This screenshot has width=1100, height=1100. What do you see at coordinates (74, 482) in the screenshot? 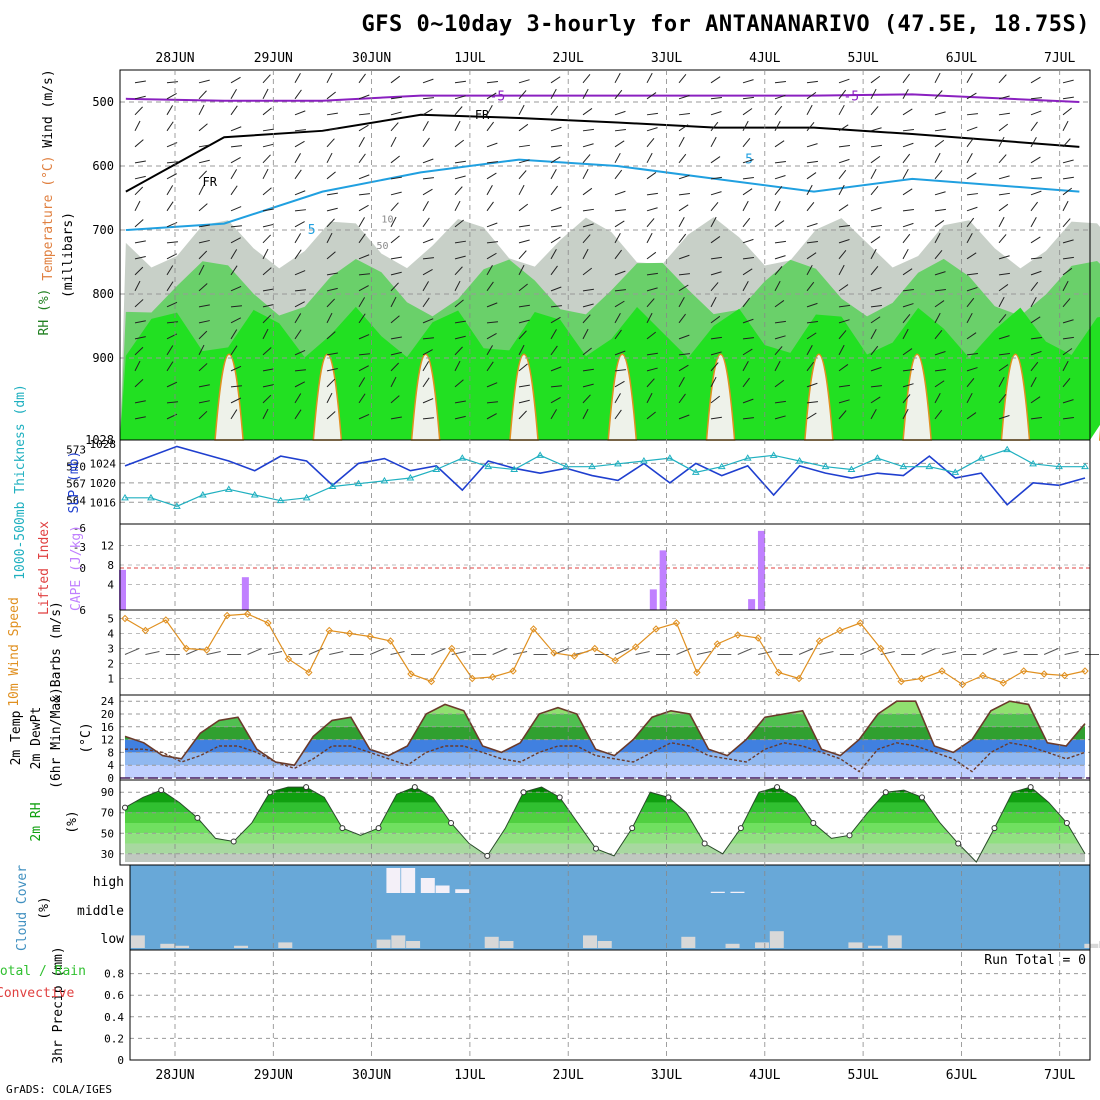
I see `slp-ylabel: SLP (mb)` at bounding box center [74, 482].